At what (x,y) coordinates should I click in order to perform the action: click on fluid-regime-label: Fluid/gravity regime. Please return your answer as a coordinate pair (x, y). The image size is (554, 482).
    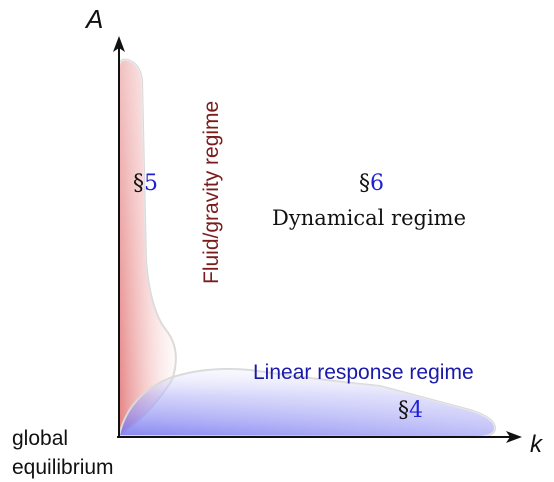
    Looking at the image, I should click on (211, 192).